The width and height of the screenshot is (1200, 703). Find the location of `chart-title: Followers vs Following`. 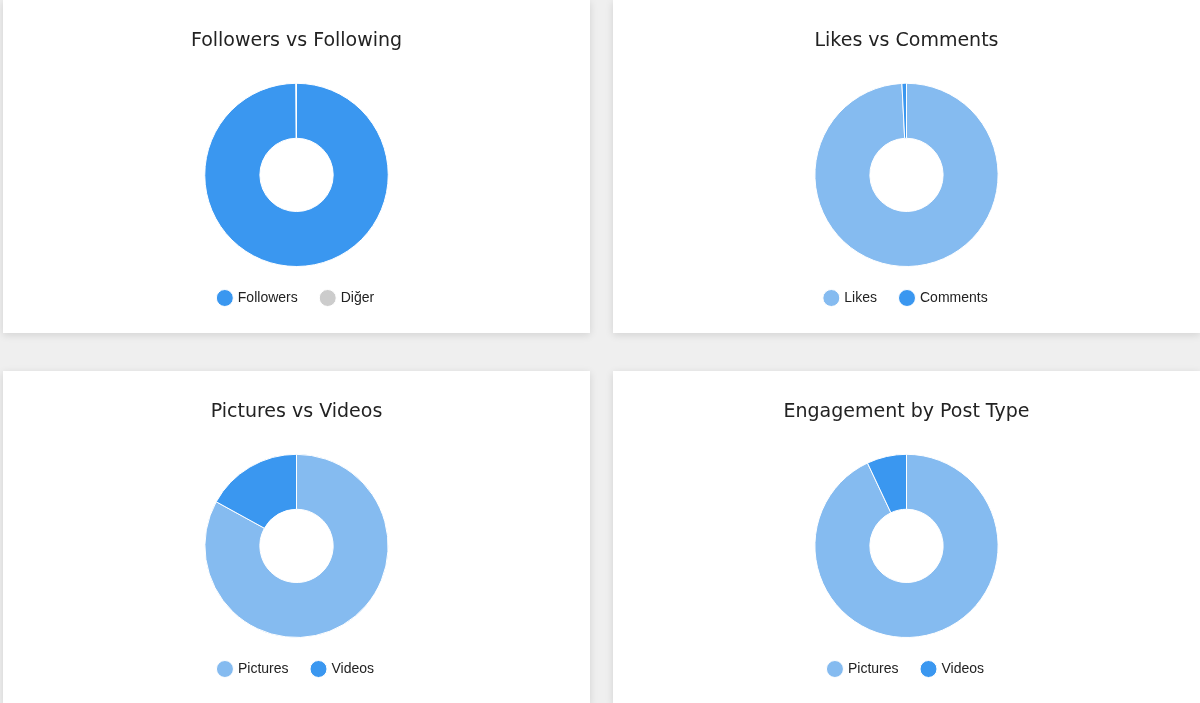

chart-title: Followers vs Following is located at coordinates (296, 39).